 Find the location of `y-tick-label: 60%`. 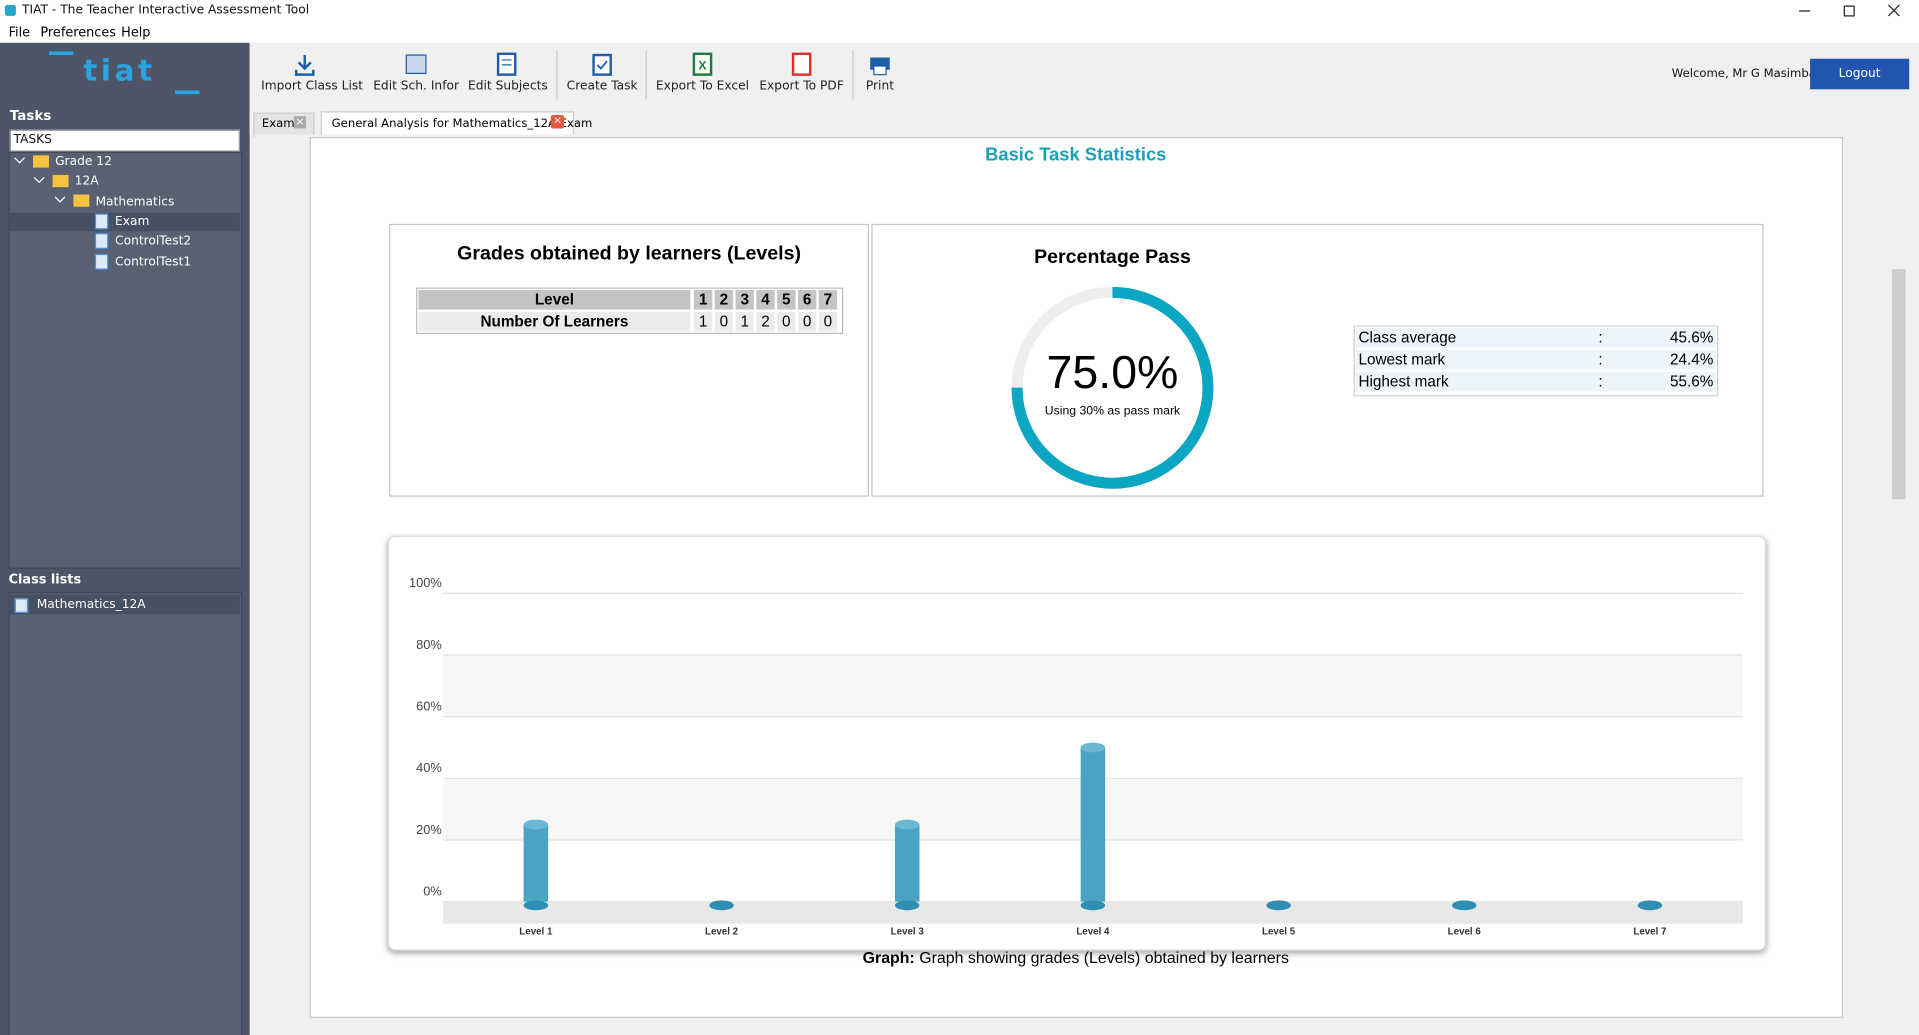

y-tick-label: 60% is located at coordinates (429, 706).